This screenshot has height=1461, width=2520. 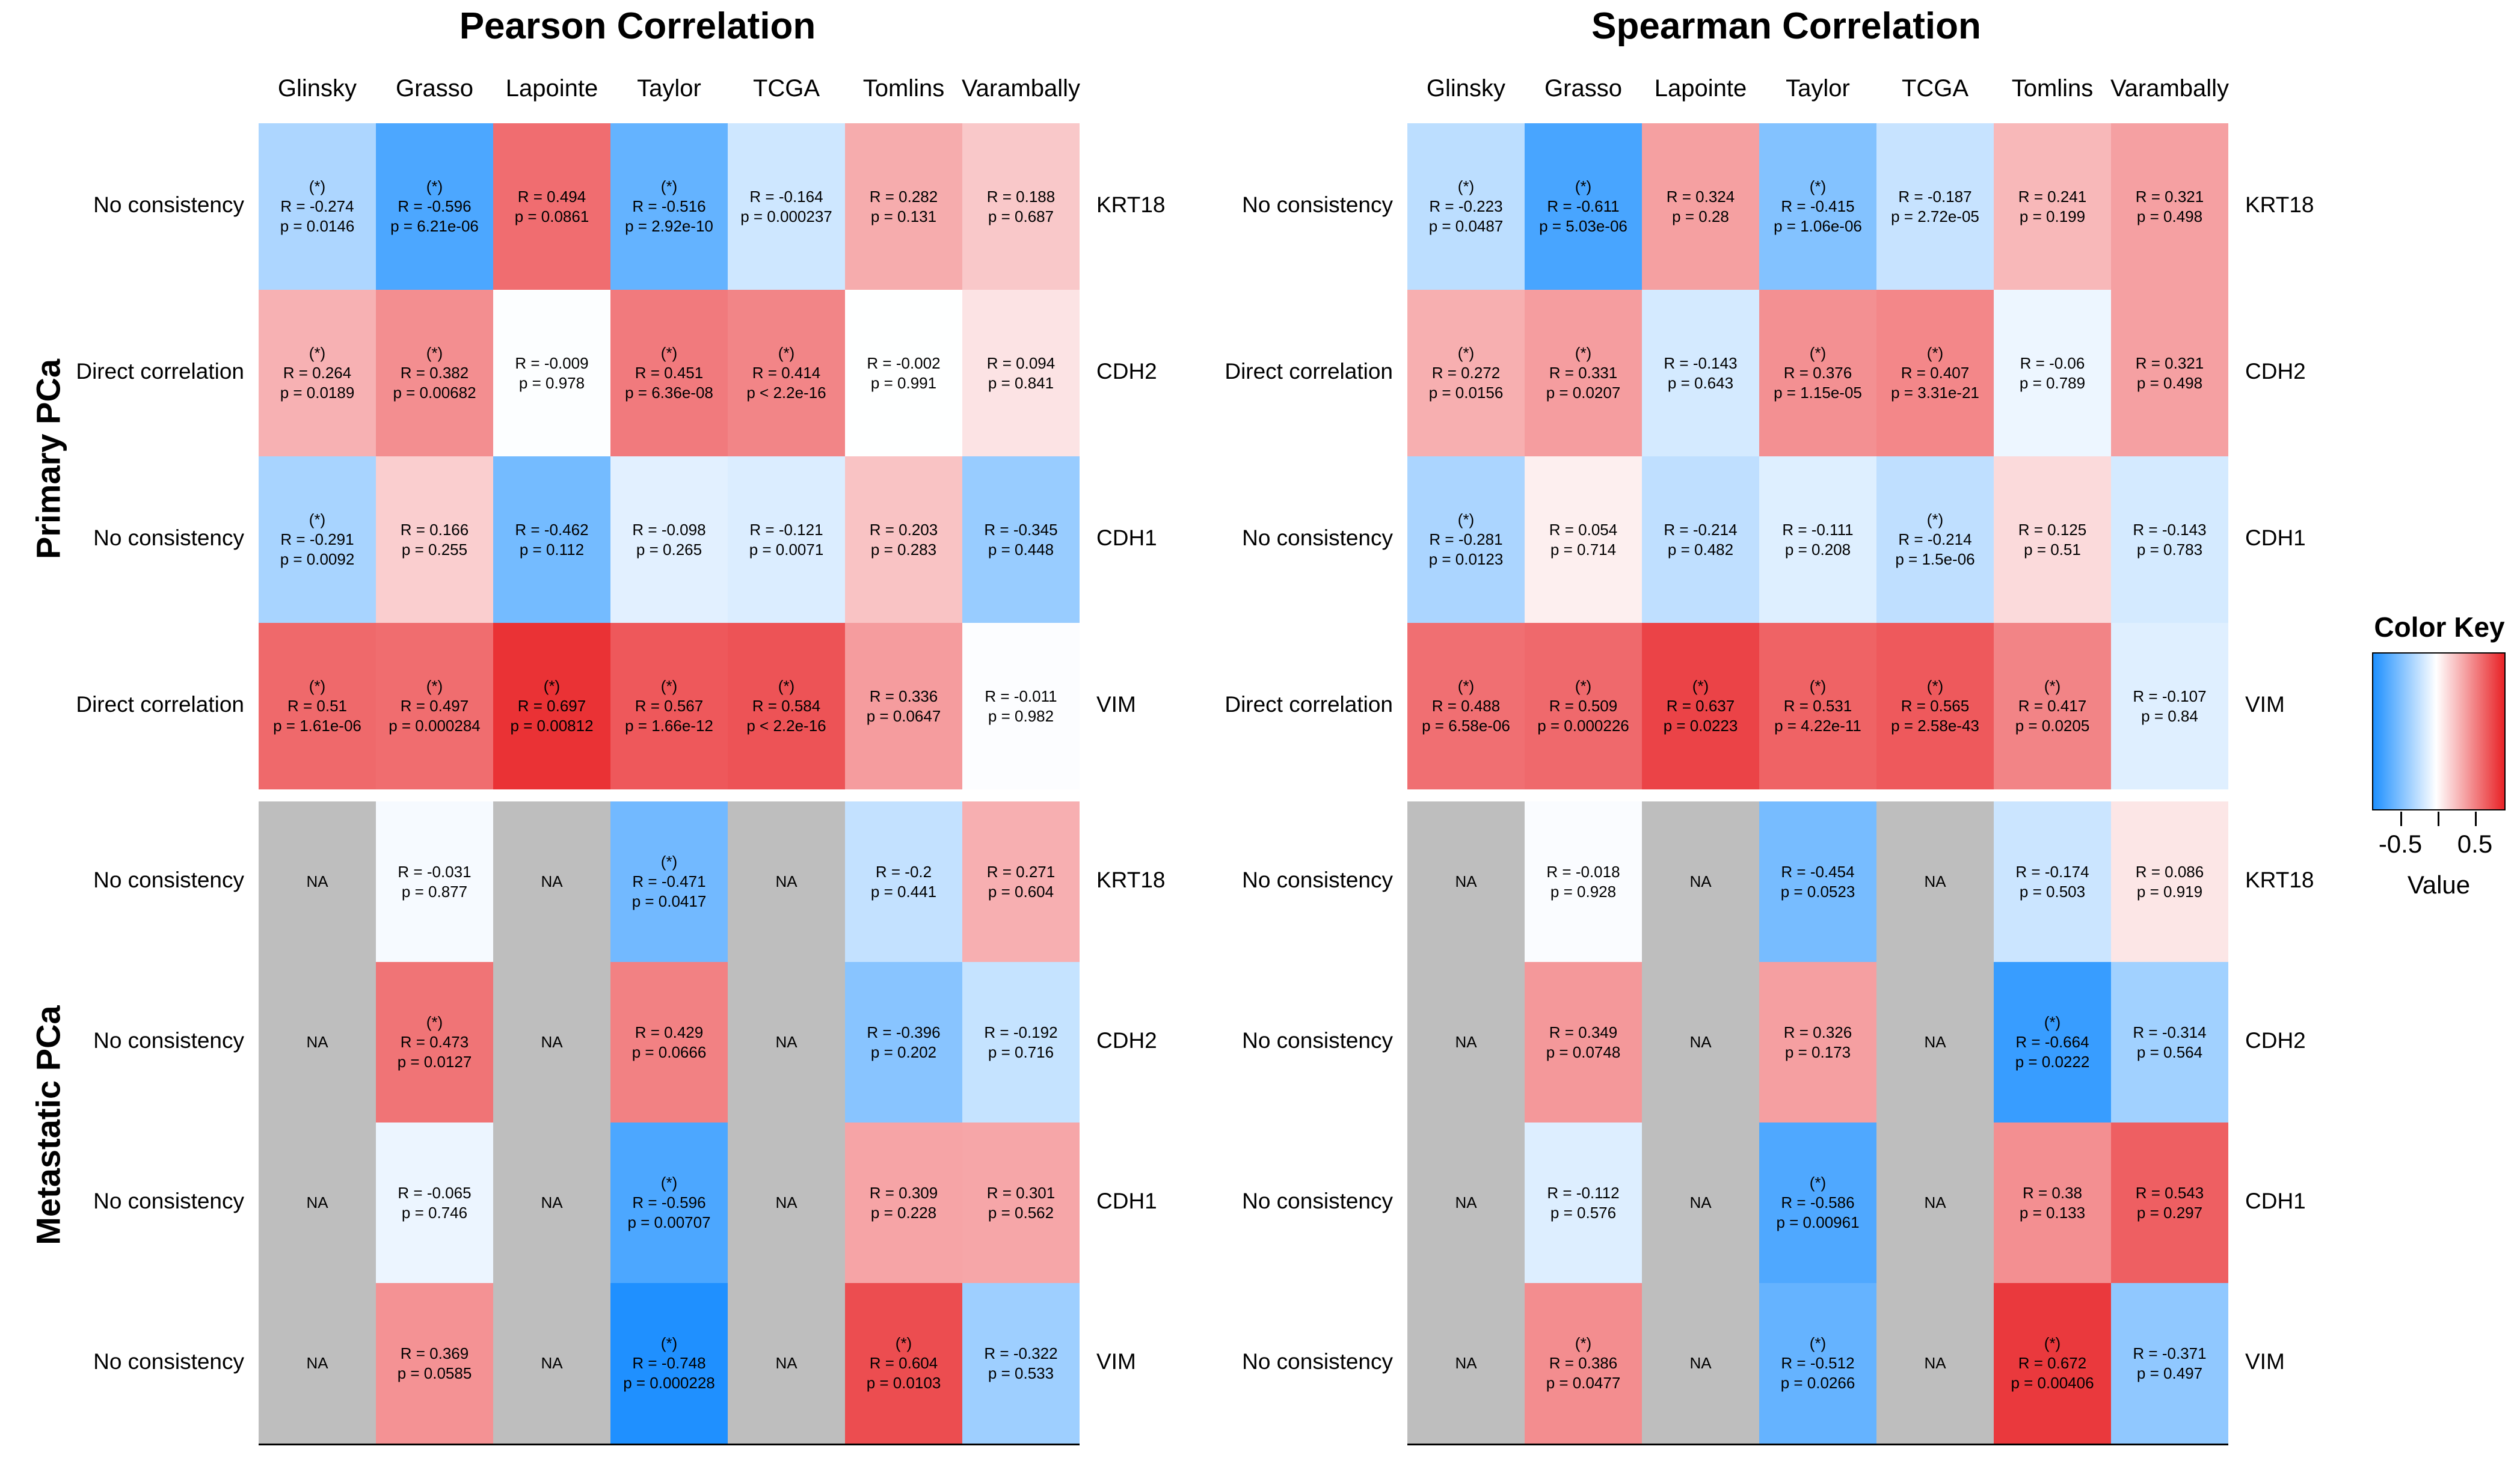 I want to click on heatmap-cell: R = 0.429 p = 0.0666, so click(x=669, y=1042).